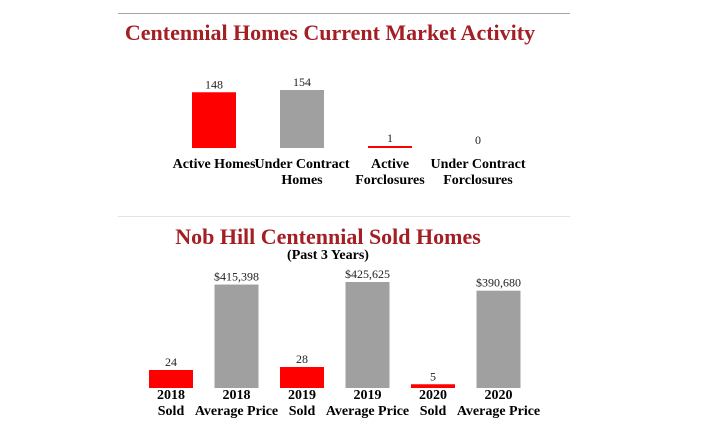 Image resolution: width=716 pixels, height=440 pixels. Describe the element at coordinates (302, 395) in the screenshot. I see `sold-category-label-2-0: 2019` at that location.